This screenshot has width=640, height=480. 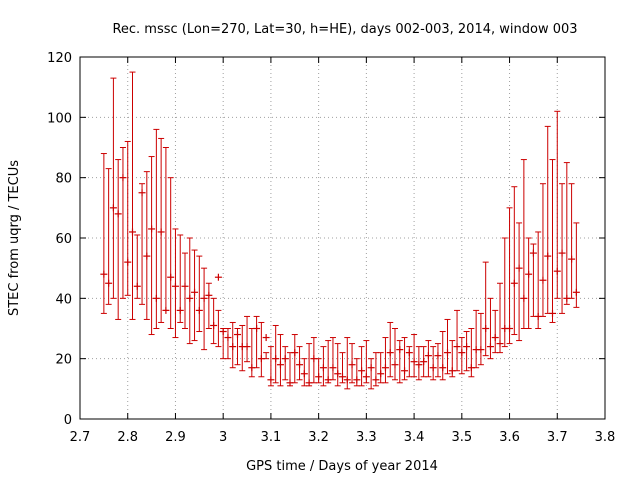 I want to click on x-tick-label: 2.9, so click(x=175, y=437).